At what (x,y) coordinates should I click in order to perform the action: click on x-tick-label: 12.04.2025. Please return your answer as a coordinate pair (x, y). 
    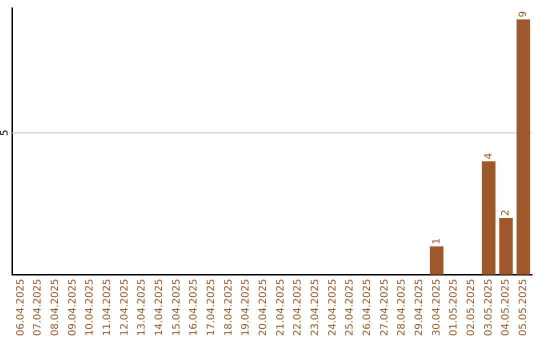
    Looking at the image, I should click on (124, 307).